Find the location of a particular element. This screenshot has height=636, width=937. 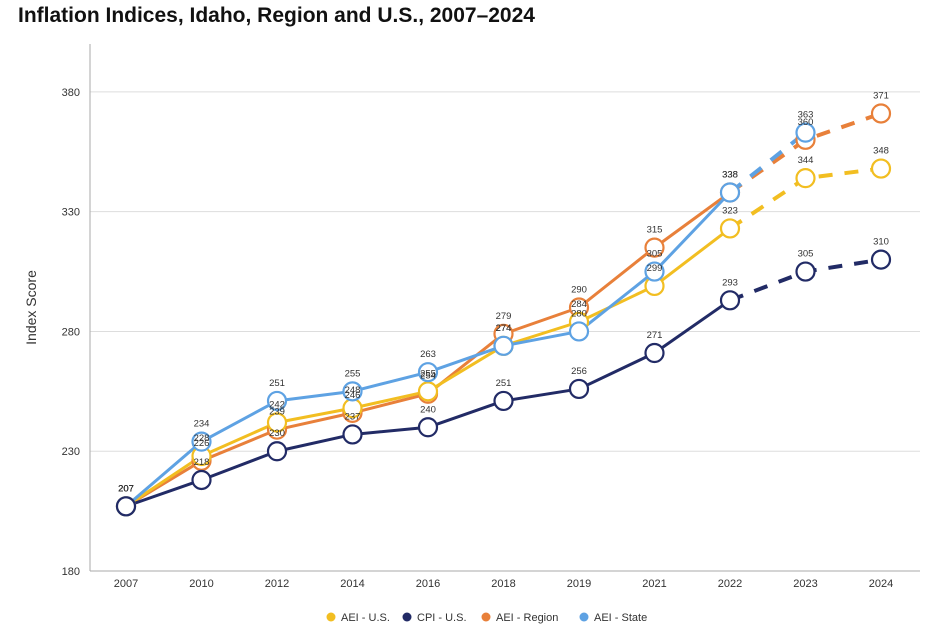

data-label: 263 is located at coordinates (428, 354).